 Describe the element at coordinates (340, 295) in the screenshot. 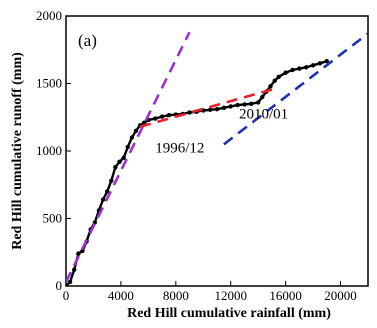

I see `x-tick-label-5: 20000` at that location.